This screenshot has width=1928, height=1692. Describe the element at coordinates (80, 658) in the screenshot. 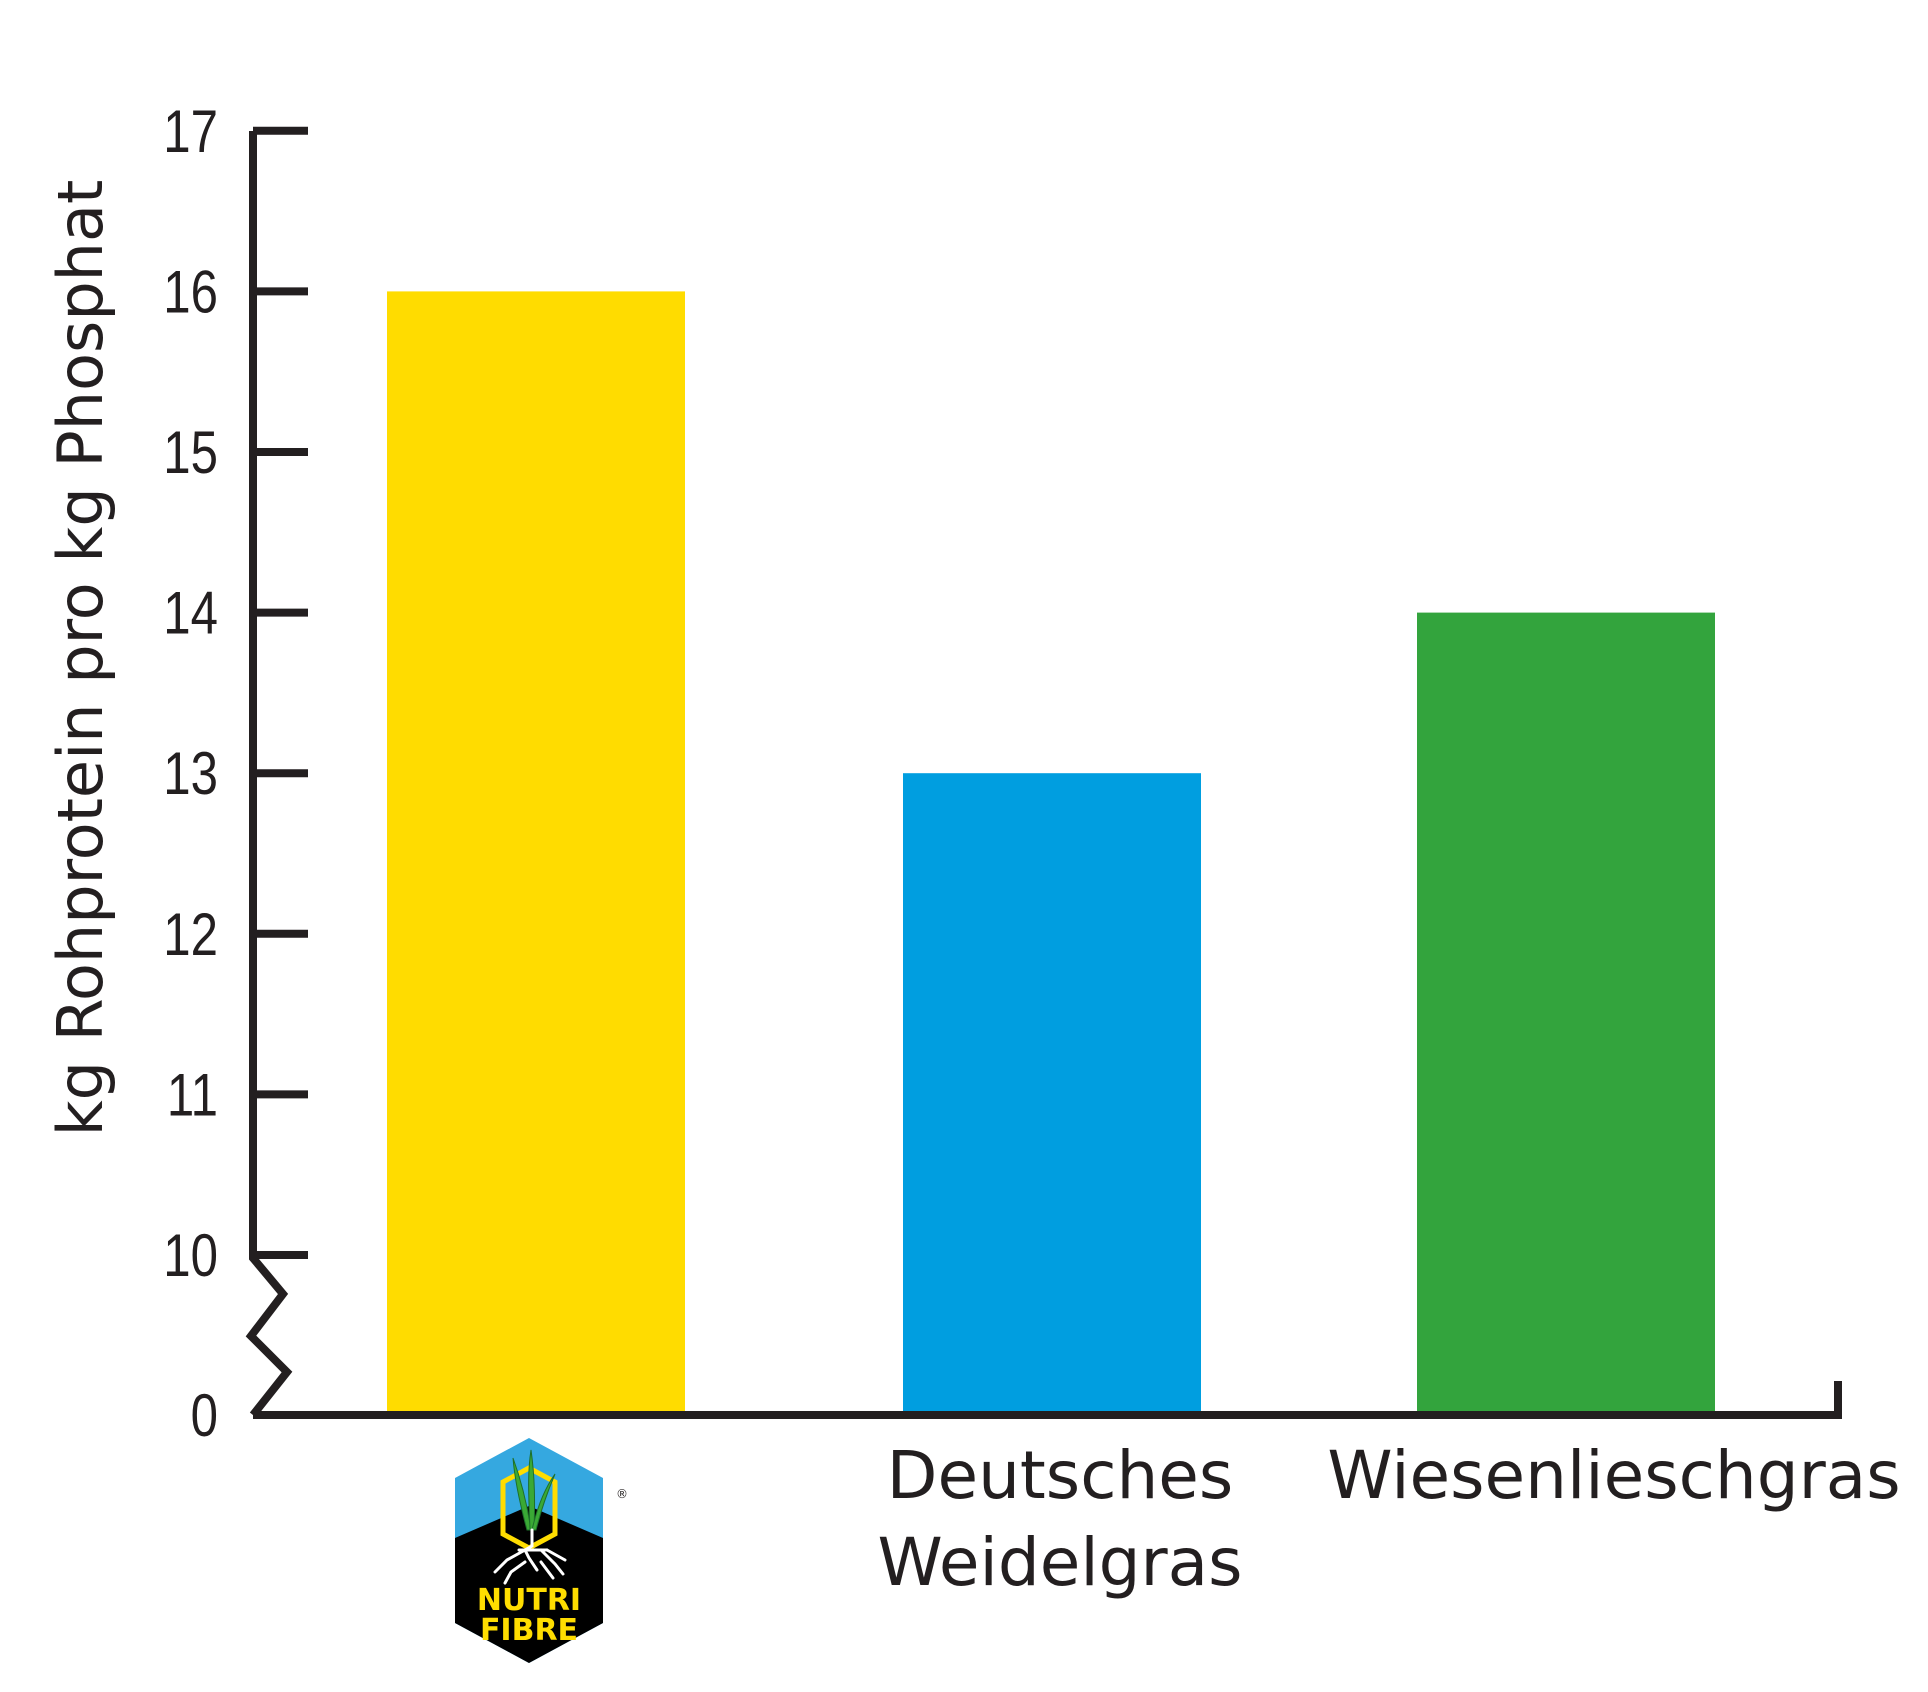

I see `y-axis-title: kg Rohprotein pro kg Phosphat` at that location.